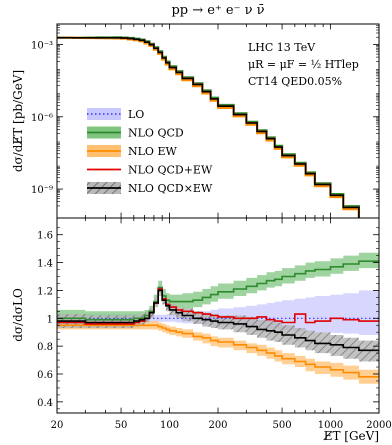 The image size is (392, 445). Describe the element at coordinates (136, 114) in the screenshot. I see `legend-label-lo: LO` at that location.